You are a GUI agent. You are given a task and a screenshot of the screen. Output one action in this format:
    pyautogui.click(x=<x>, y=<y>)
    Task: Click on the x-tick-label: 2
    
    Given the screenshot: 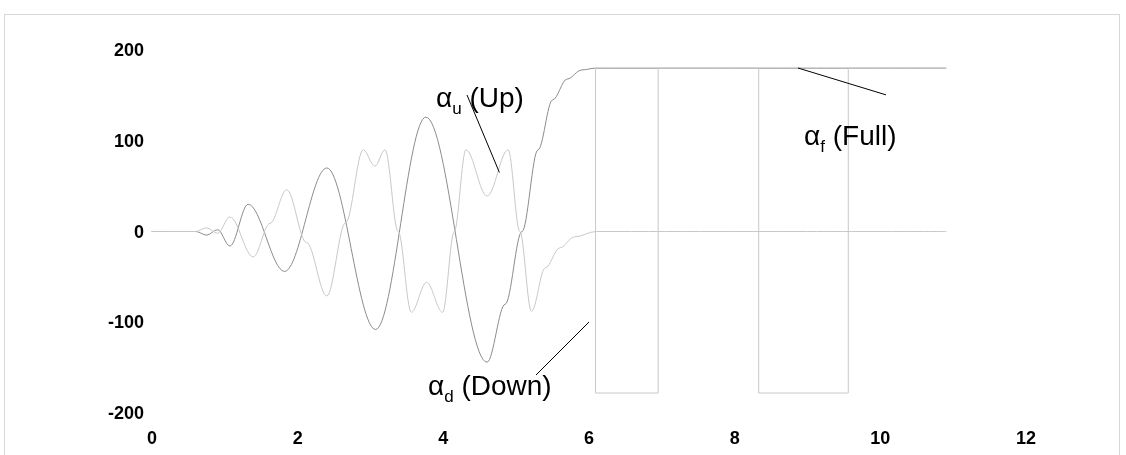 What is the action you would take?
    pyautogui.click(x=297, y=438)
    